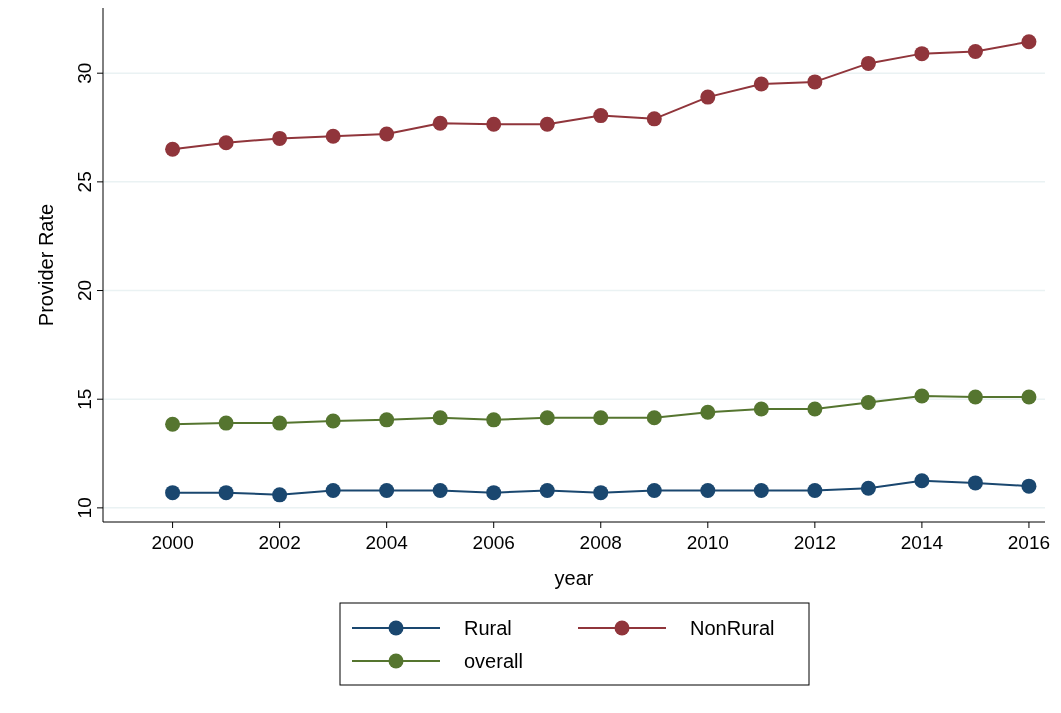 The width and height of the screenshot is (1061, 713). What do you see at coordinates (84, 290) in the screenshot?
I see `y-tick-label: 20` at bounding box center [84, 290].